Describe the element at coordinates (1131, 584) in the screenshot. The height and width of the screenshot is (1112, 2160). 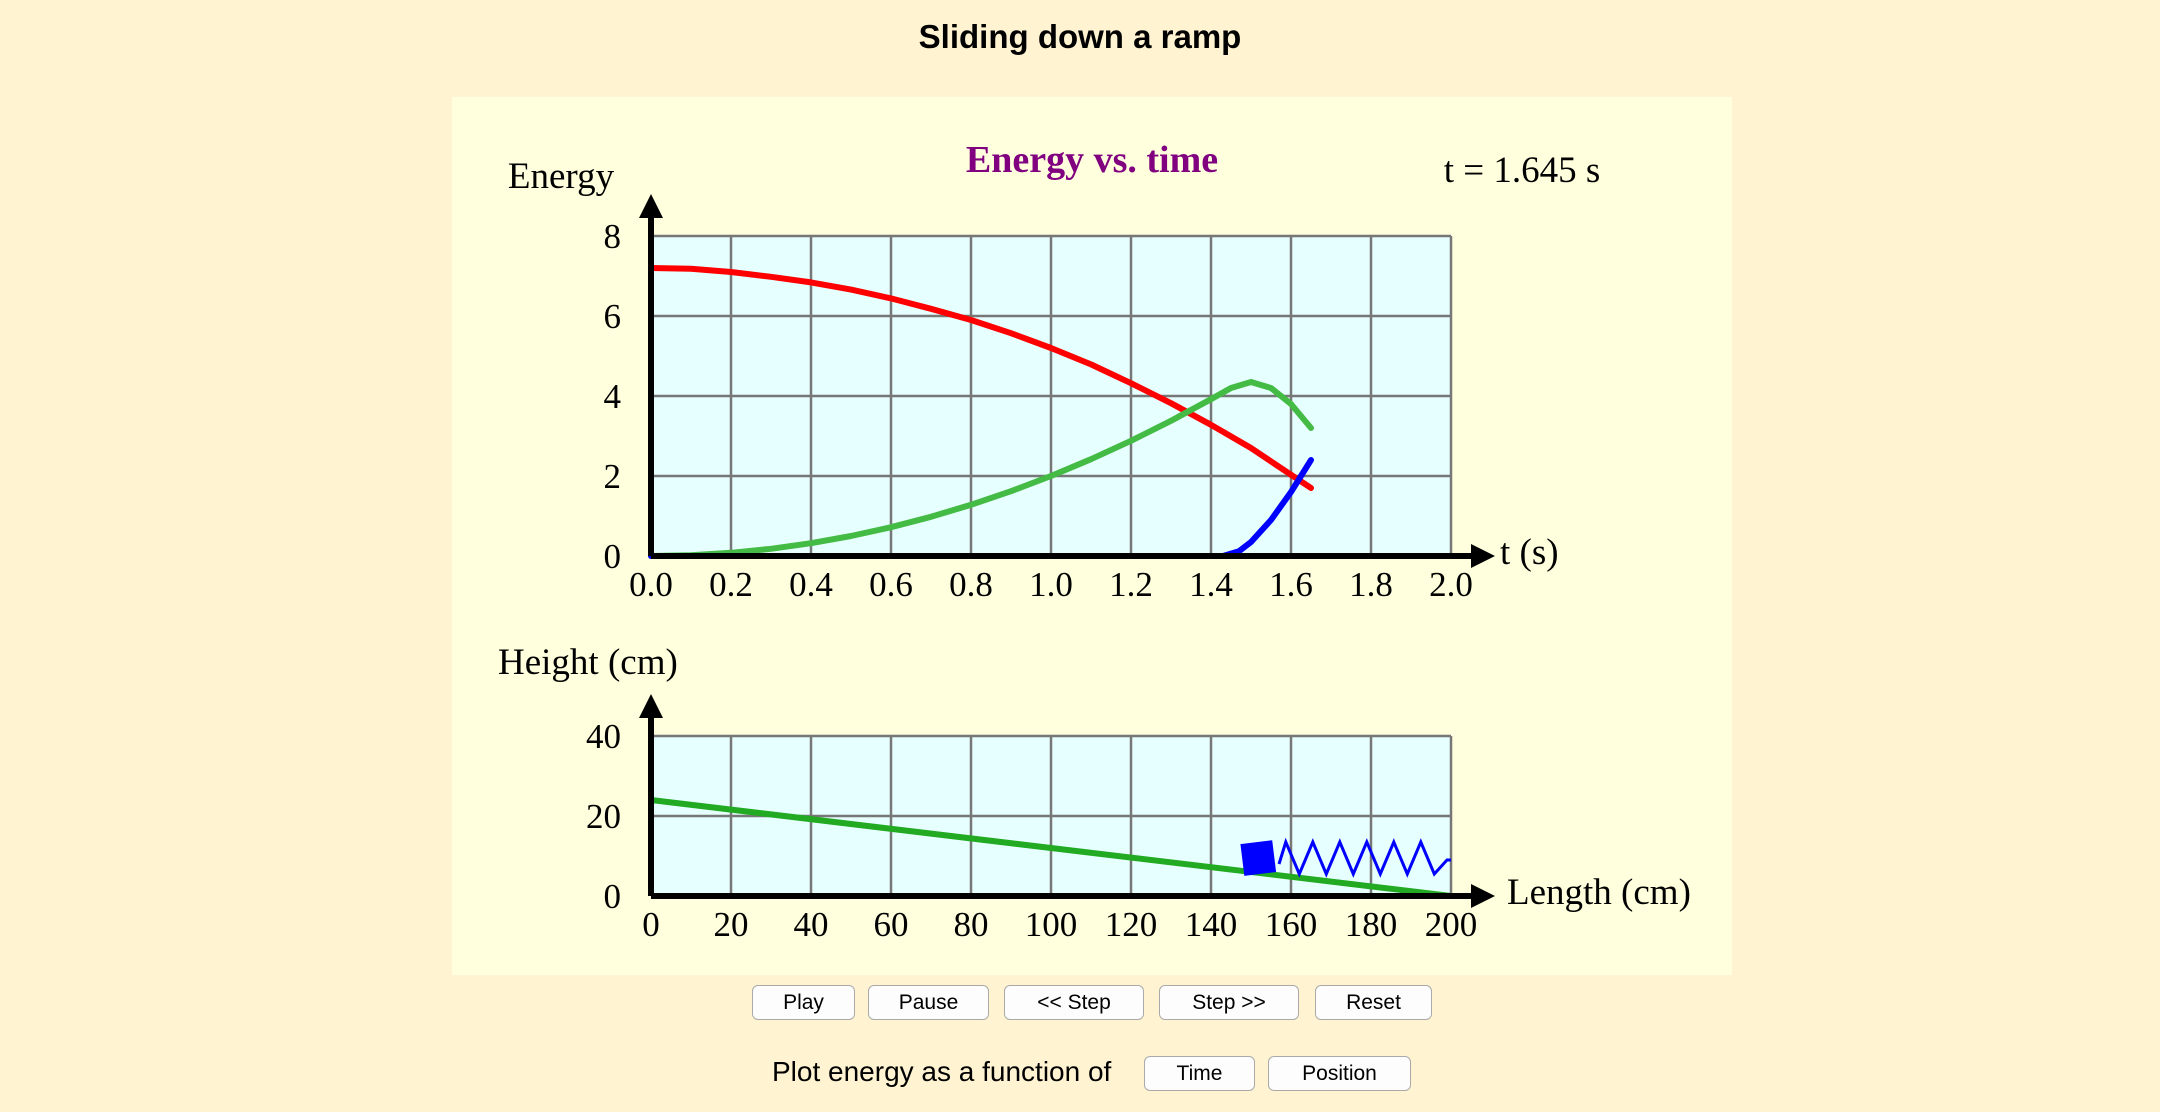
I see `energy-x-tick-label: 1.2` at that location.